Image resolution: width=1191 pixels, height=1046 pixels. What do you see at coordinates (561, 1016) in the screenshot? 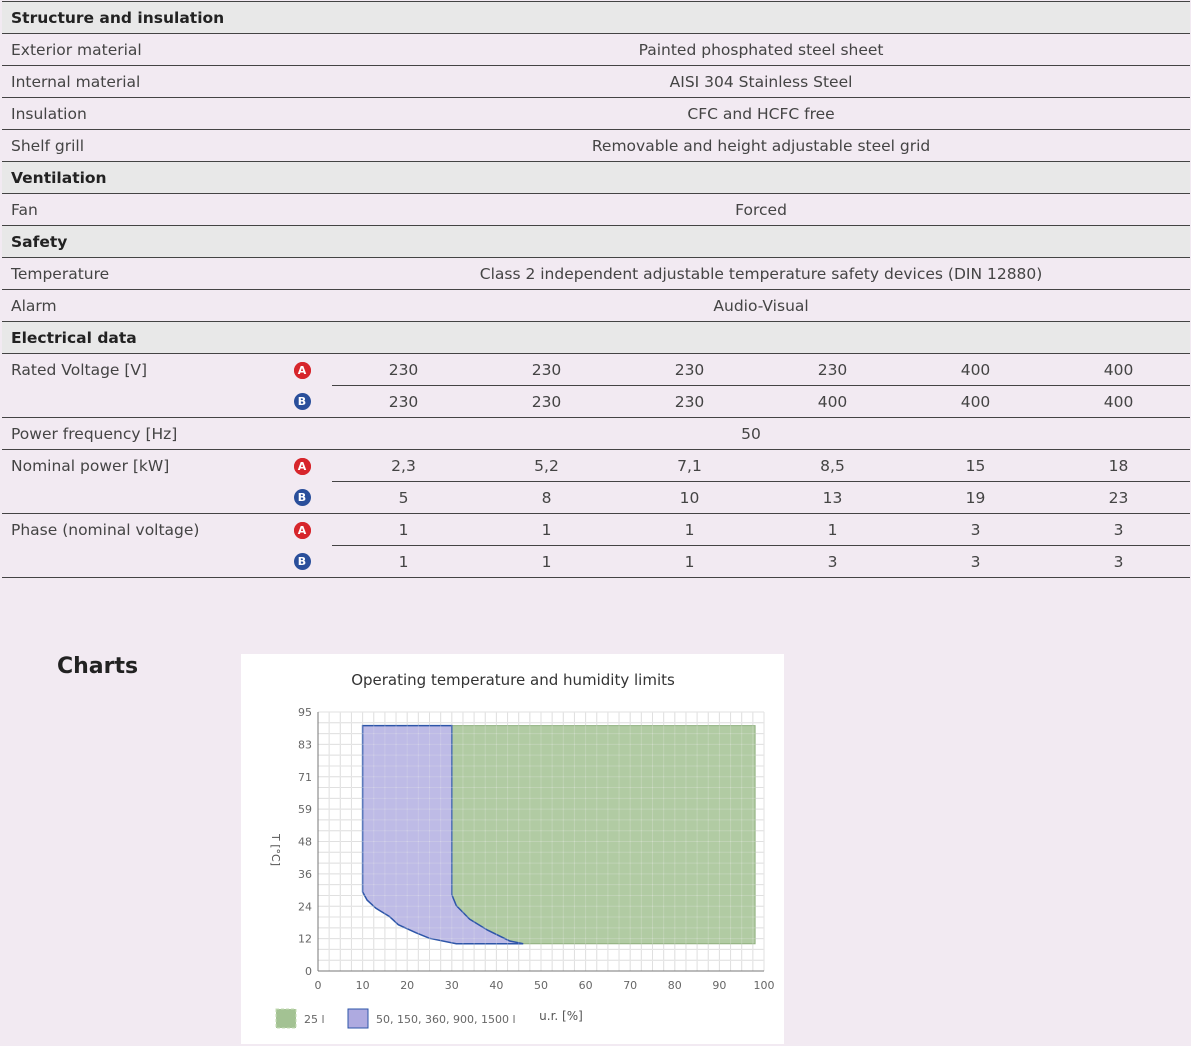
I see `x-axis-label: u.r. [%]` at bounding box center [561, 1016].